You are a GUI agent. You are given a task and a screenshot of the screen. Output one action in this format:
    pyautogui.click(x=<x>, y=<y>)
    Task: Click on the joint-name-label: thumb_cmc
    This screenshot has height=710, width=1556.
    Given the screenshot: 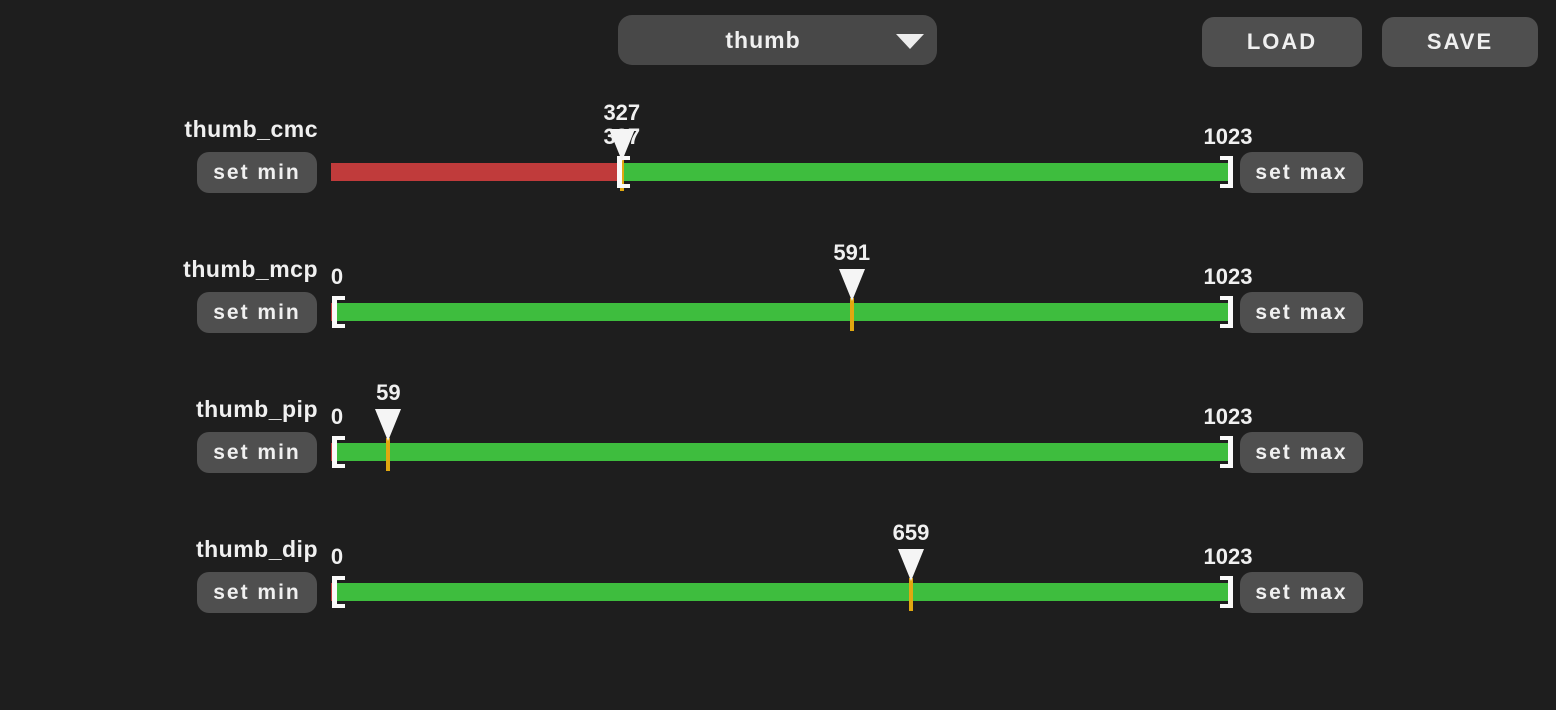 What is the action you would take?
    pyautogui.click(x=251, y=129)
    